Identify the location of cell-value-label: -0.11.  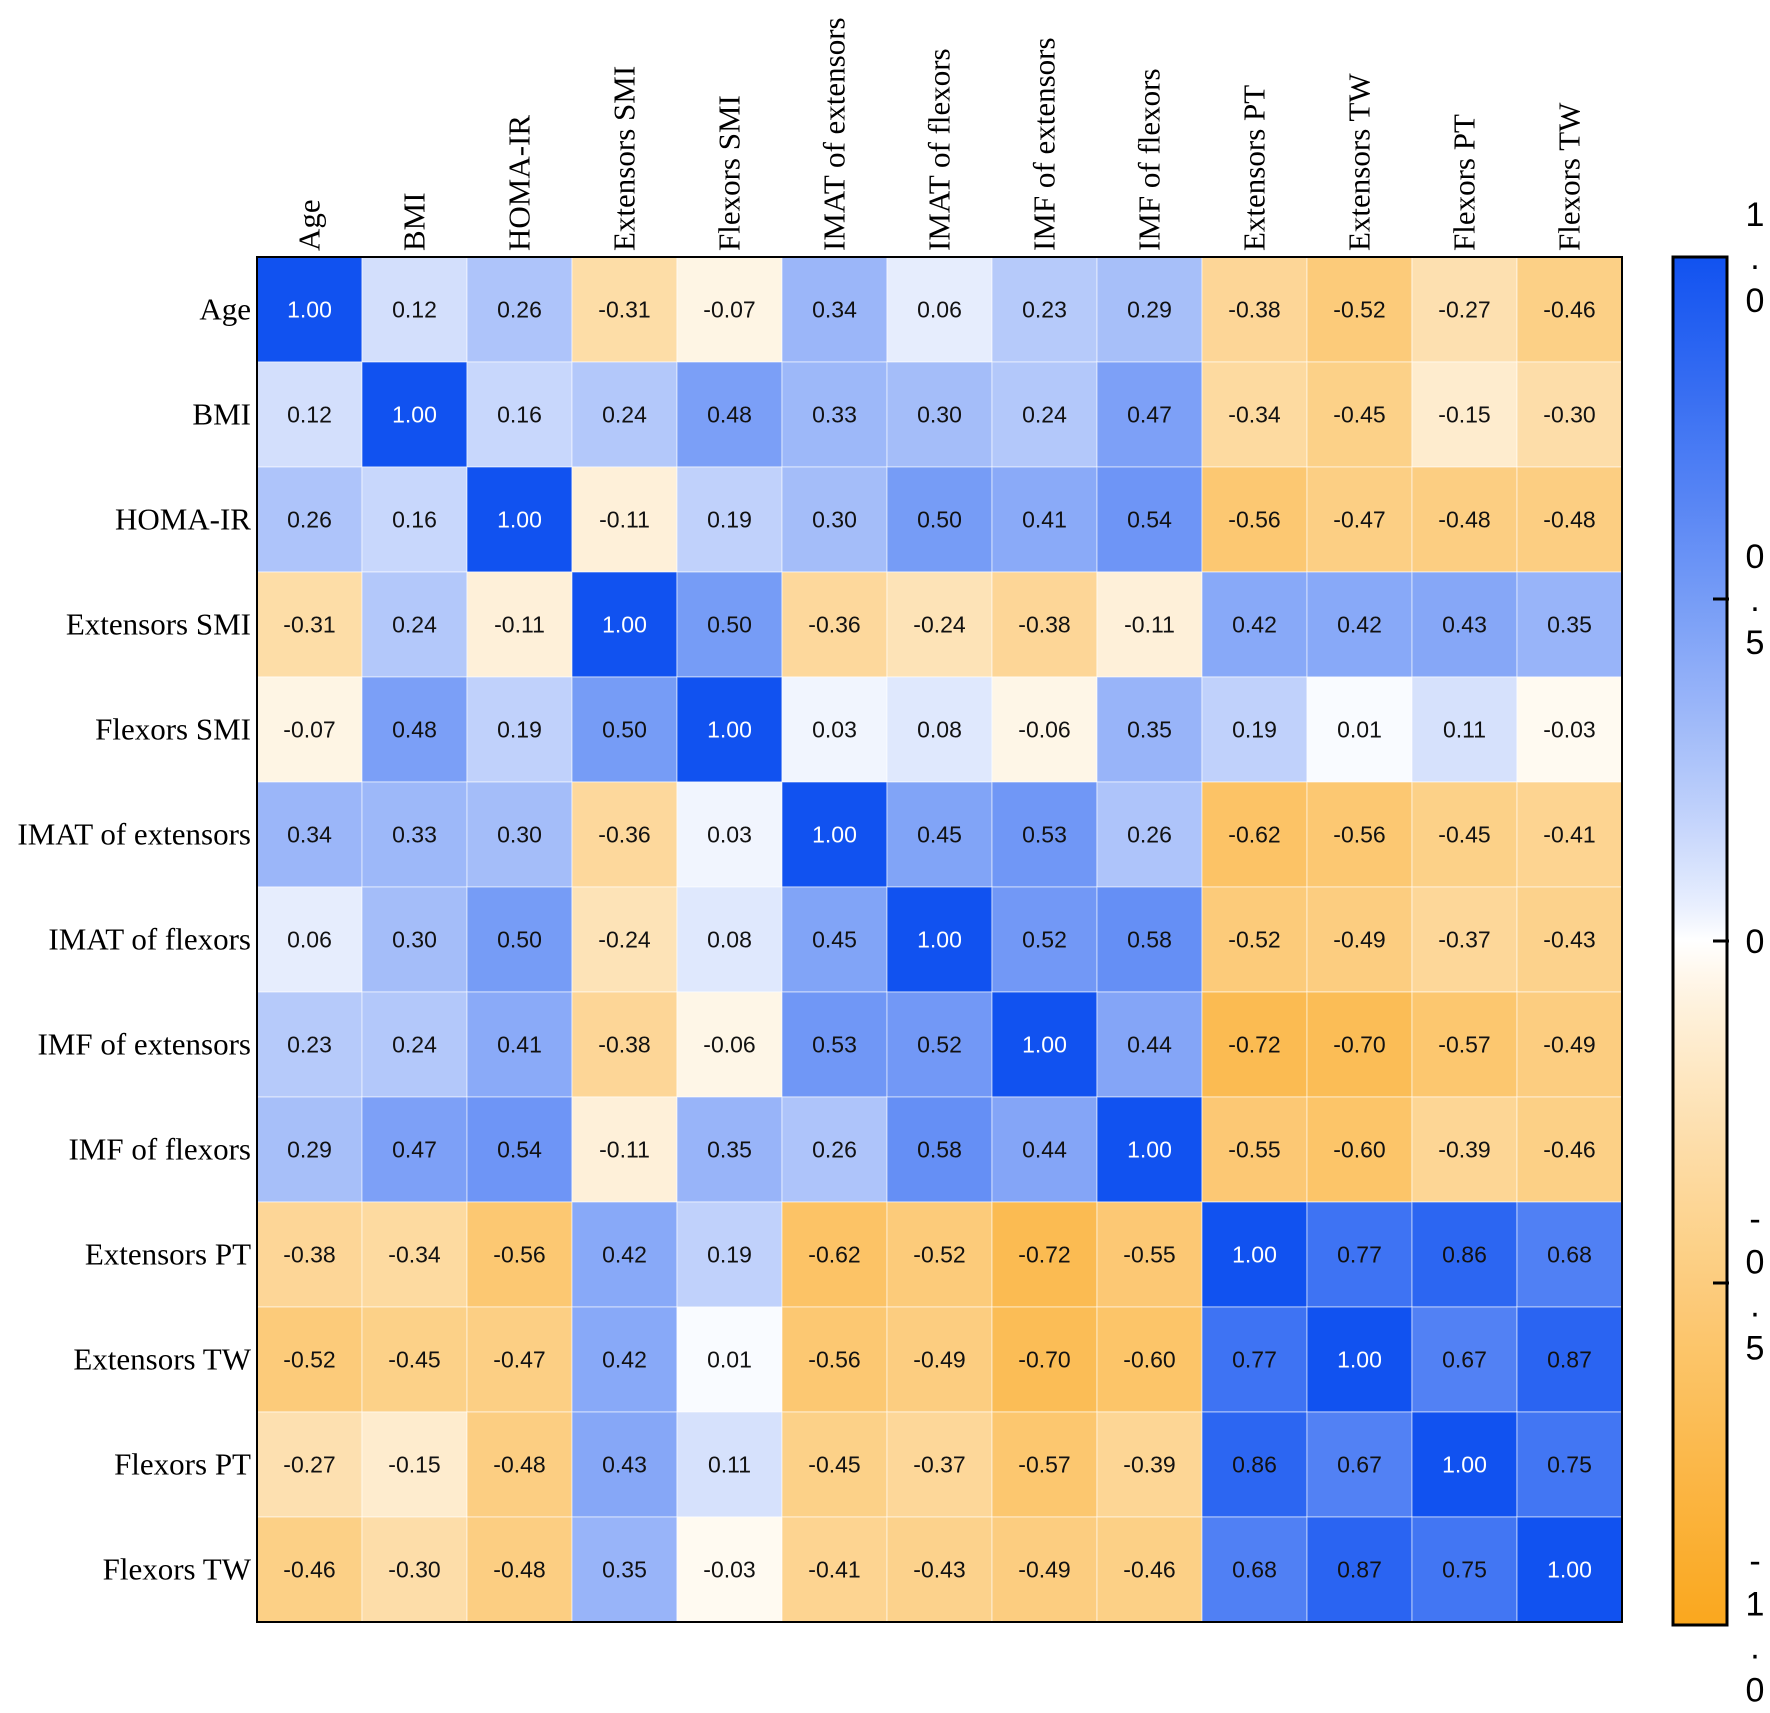
(624, 520).